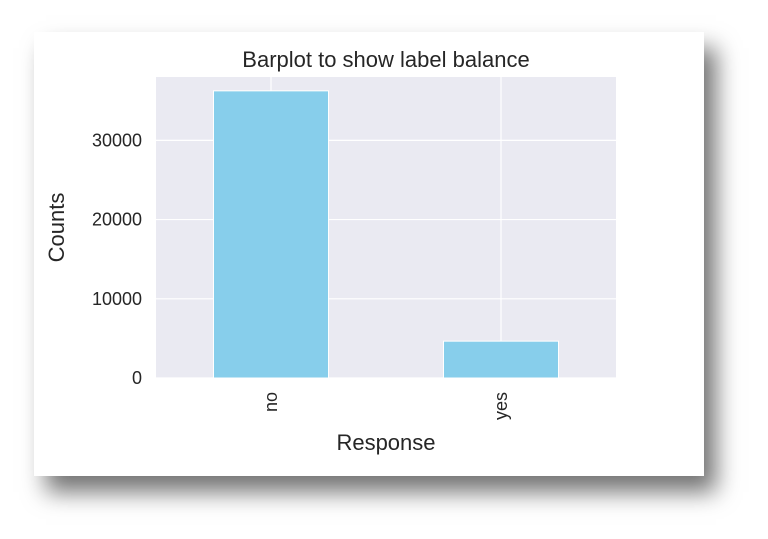  Describe the element at coordinates (386, 406) in the screenshot. I see `x-tick-labels: no yes` at that location.